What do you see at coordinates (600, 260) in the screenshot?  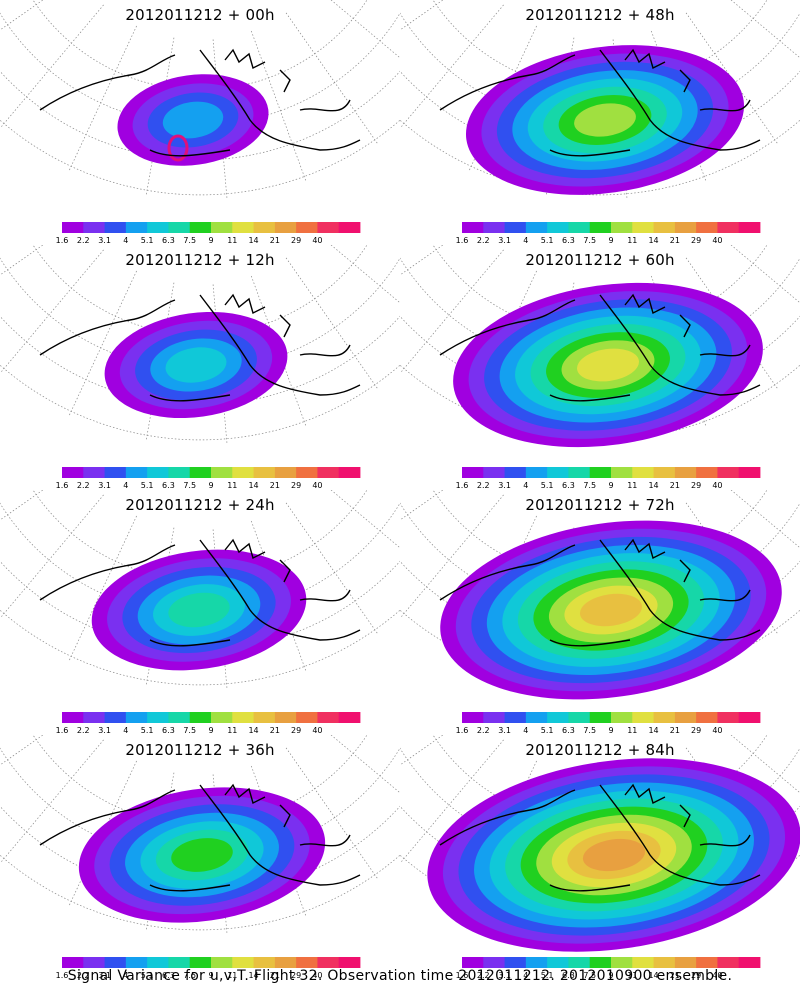 I see `panel-title: 2012011212 + 60h` at bounding box center [600, 260].